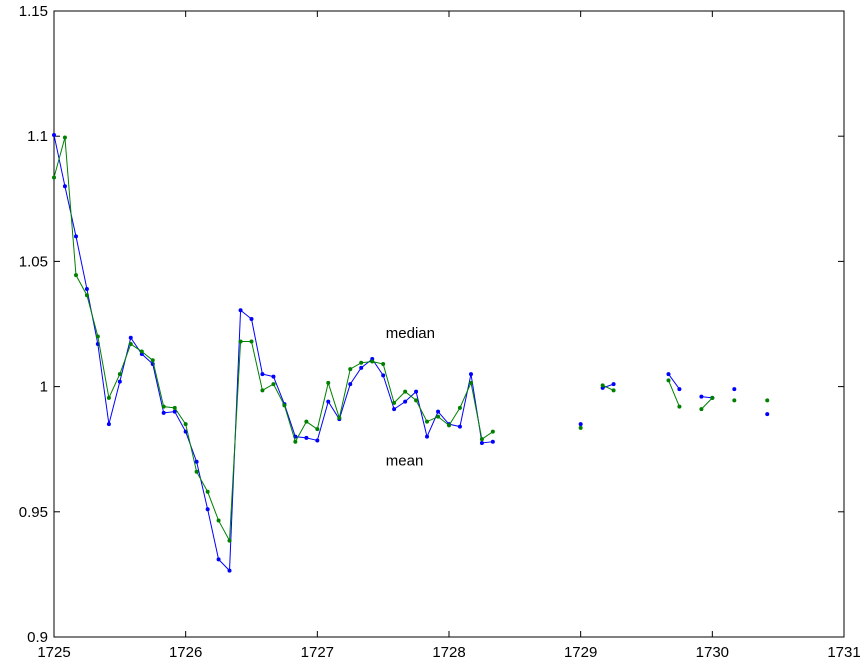 Image resolution: width=866 pixels, height=667 pixels. Describe the element at coordinates (405, 460) in the screenshot. I see `annotation-label: mean` at that location.